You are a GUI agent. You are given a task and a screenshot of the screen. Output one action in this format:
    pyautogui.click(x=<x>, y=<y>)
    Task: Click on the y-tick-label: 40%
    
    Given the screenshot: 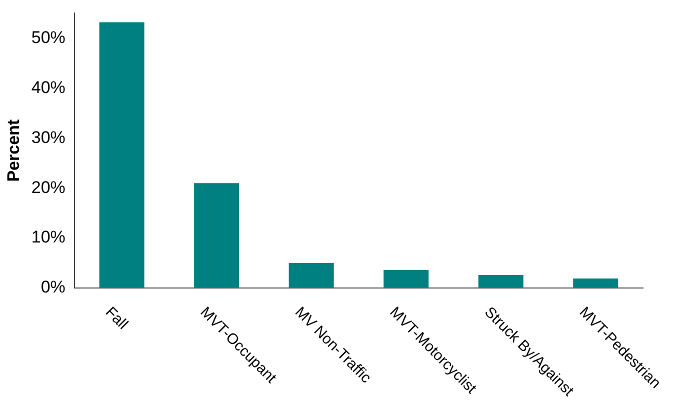 What is the action you would take?
    pyautogui.click(x=48, y=87)
    